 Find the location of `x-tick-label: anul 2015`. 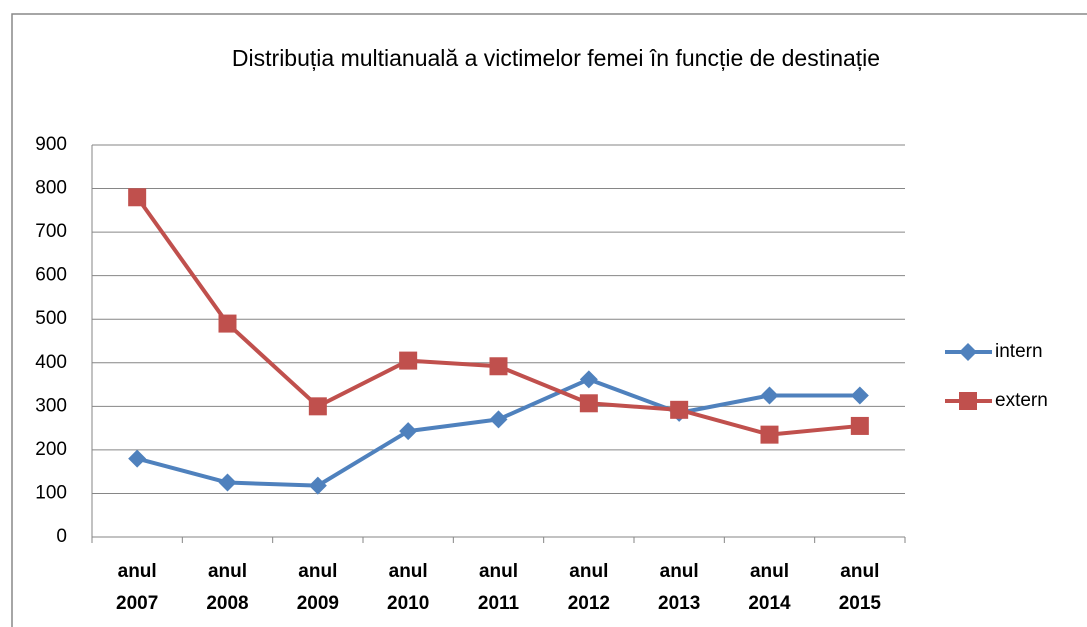

x-tick-label: anul 2015 is located at coordinates (859, 587).